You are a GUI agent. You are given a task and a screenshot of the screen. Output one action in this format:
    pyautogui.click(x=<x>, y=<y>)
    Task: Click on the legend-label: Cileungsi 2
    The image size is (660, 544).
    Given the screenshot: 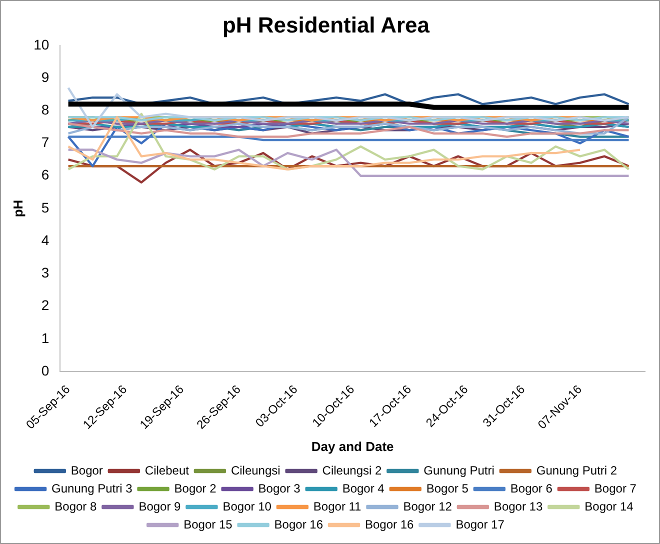 What is the action you would take?
    pyautogui.click(x=352, y=470)
    